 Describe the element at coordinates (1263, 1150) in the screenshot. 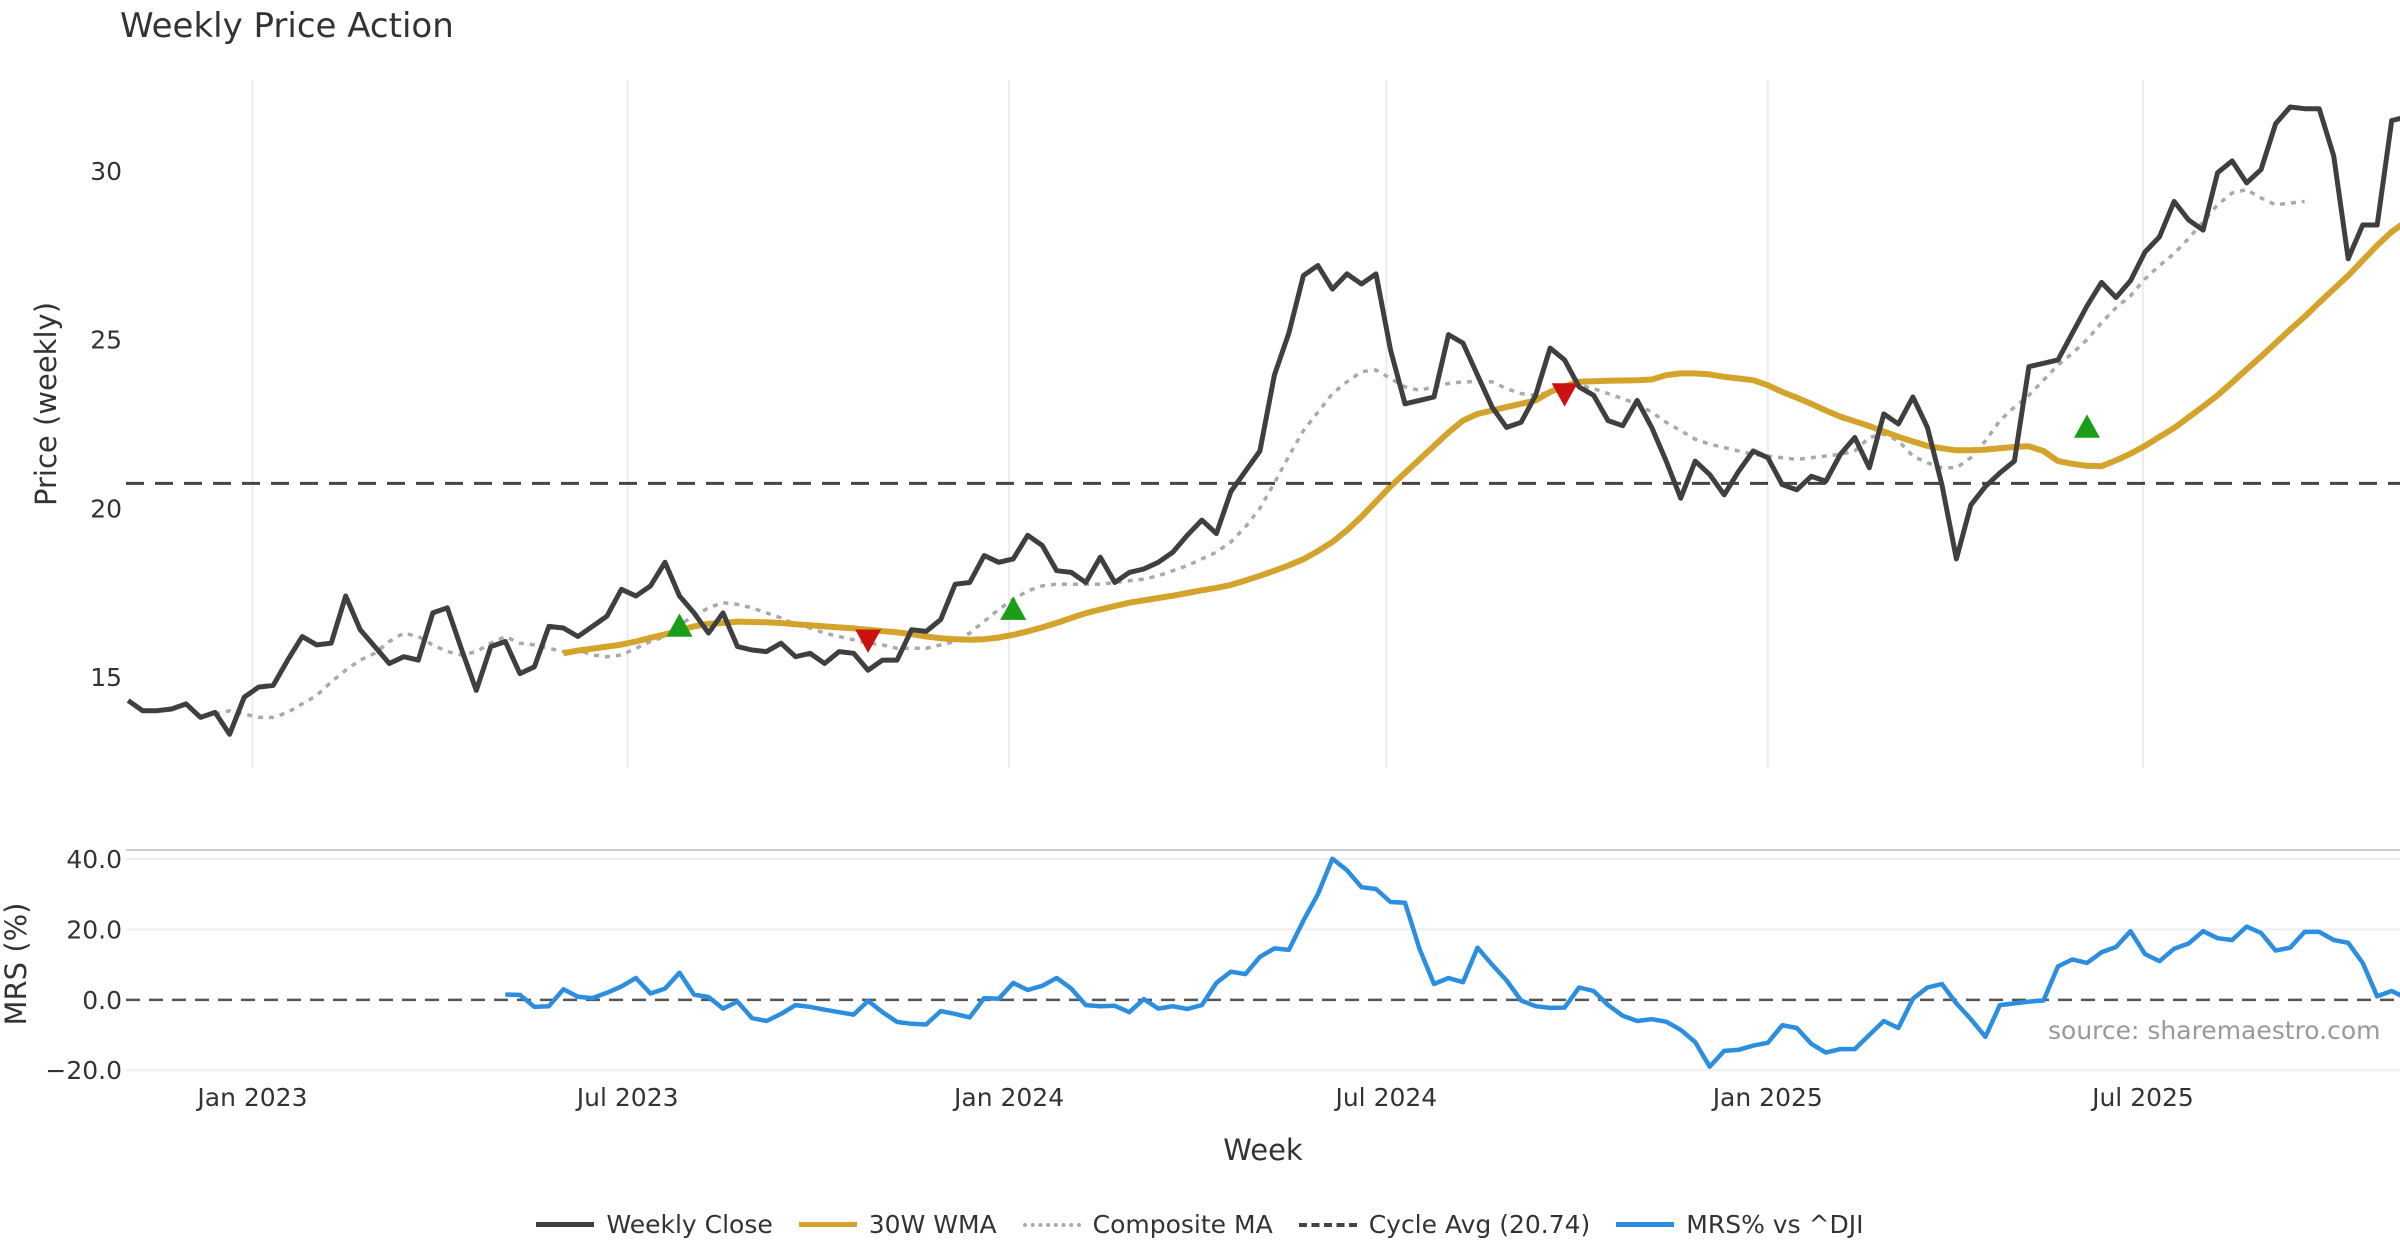

I see `x-axis-label: Week` at that location.